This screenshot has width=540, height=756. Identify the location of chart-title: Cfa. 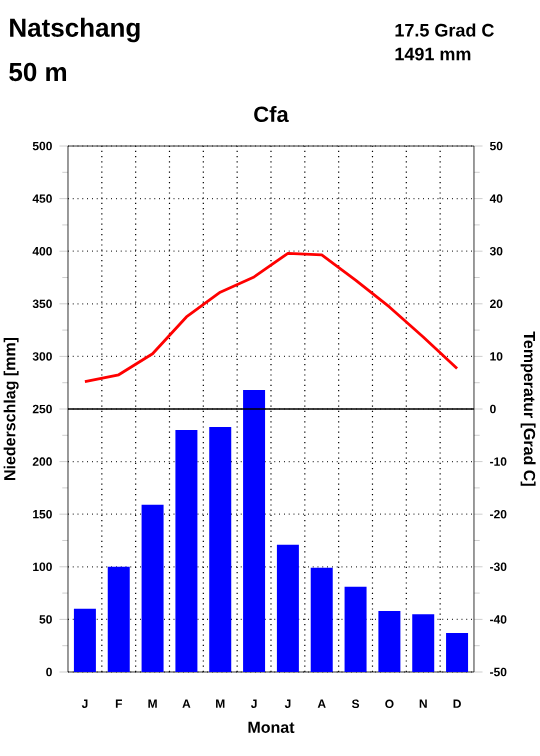
(271, 114).